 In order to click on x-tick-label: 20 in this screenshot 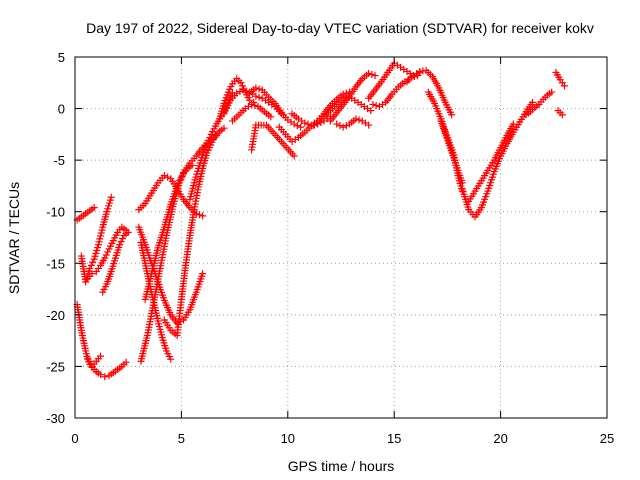, I will do `click(500, 438)`.